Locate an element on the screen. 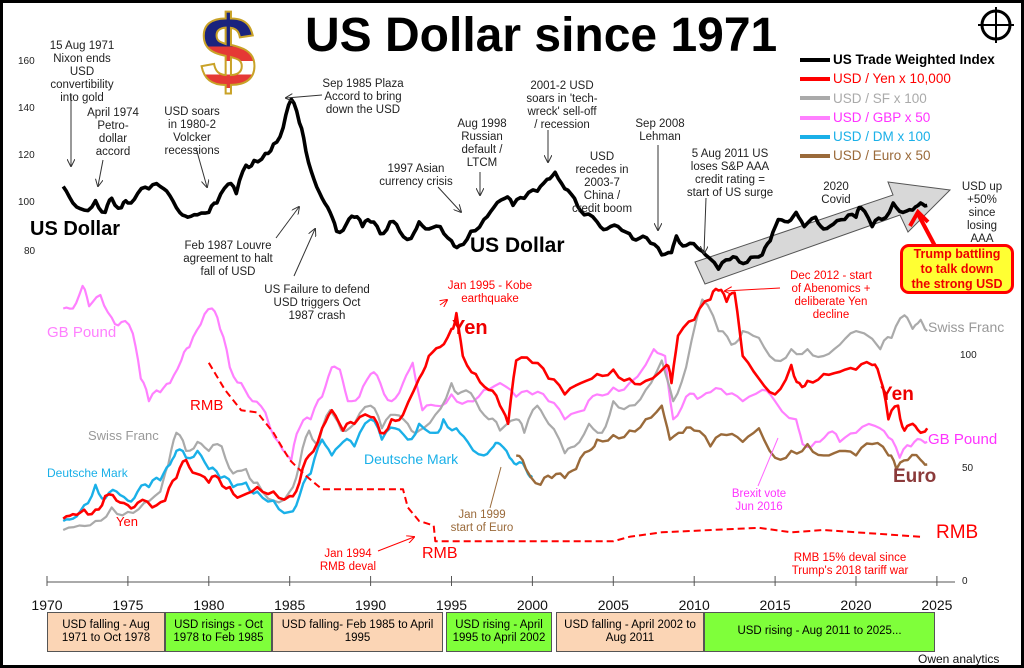 The height and width of the screenshot is (668, 1024). upper-y-tick: 80 is located at coordinates (30, 251).